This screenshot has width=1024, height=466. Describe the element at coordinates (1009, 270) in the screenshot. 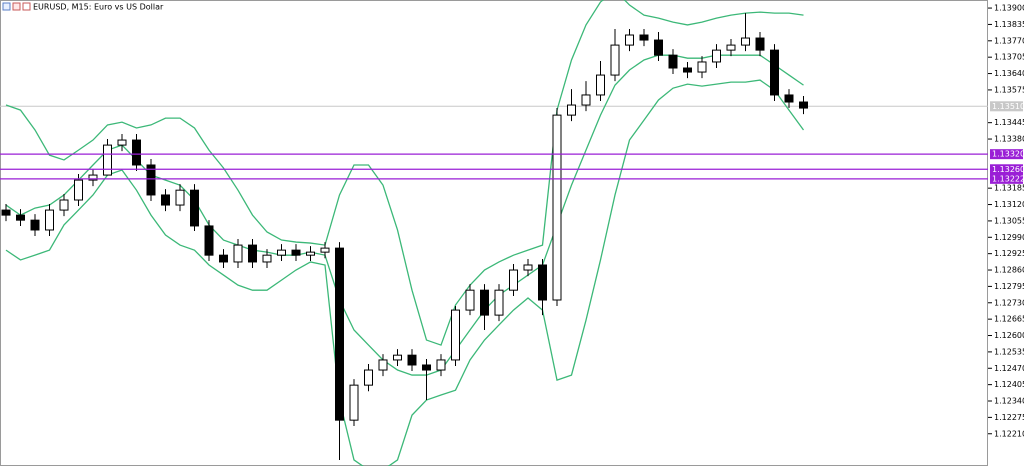

I see `y-tick-label: 1.12860` at that location.